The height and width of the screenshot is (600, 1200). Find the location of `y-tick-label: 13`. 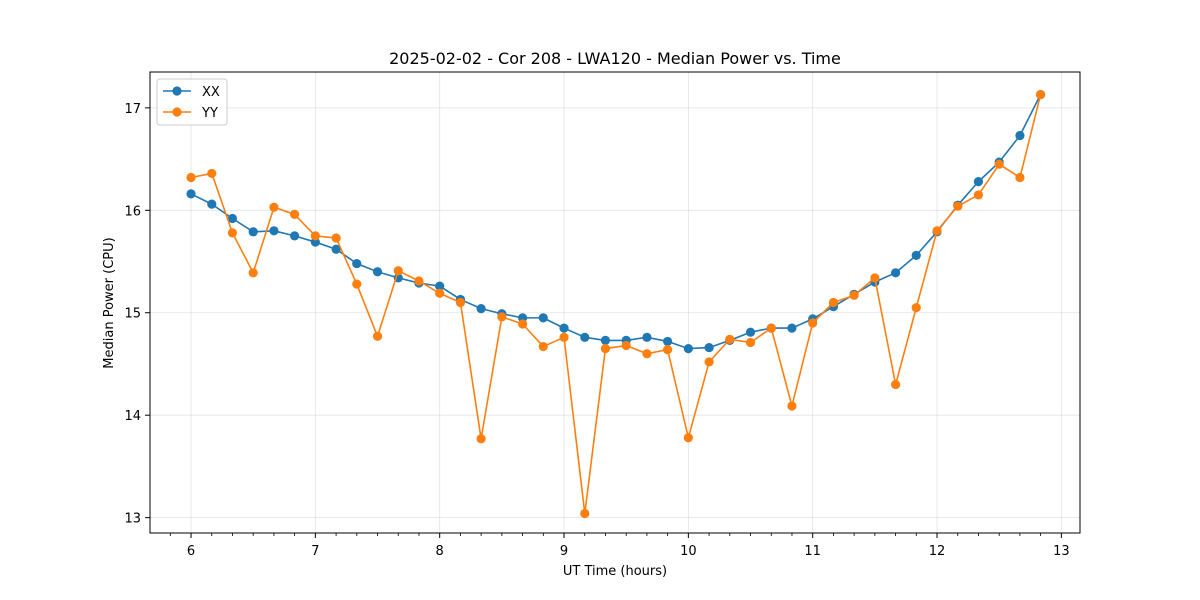

y-tick-label: 13 is located at coordinates (132, 519).